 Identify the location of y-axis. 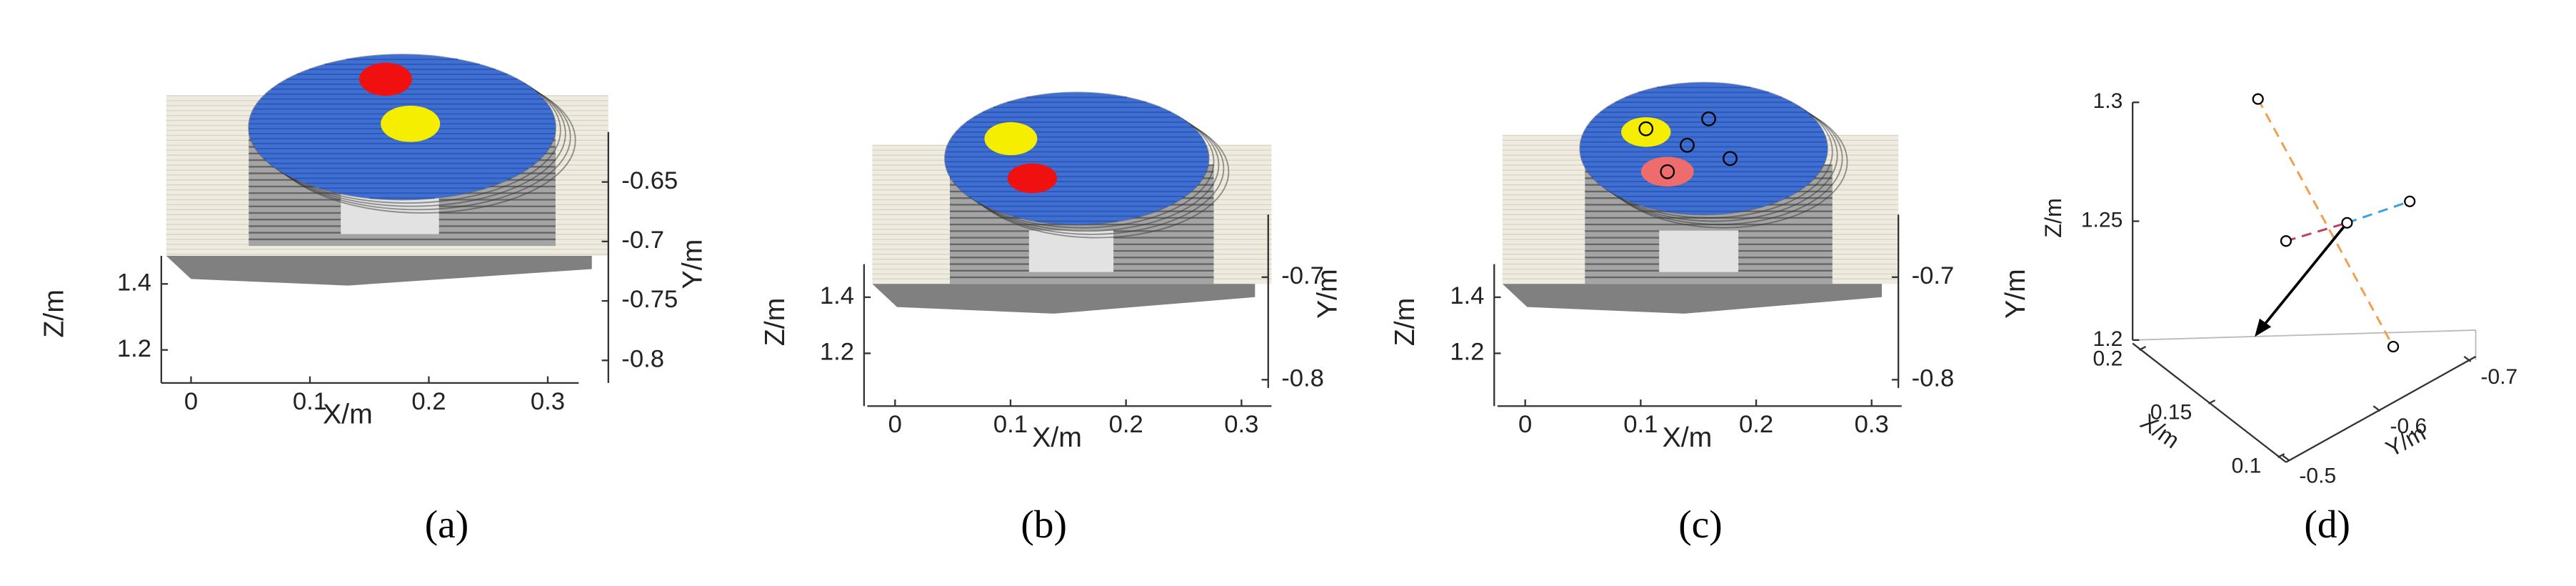
(2381, 409).